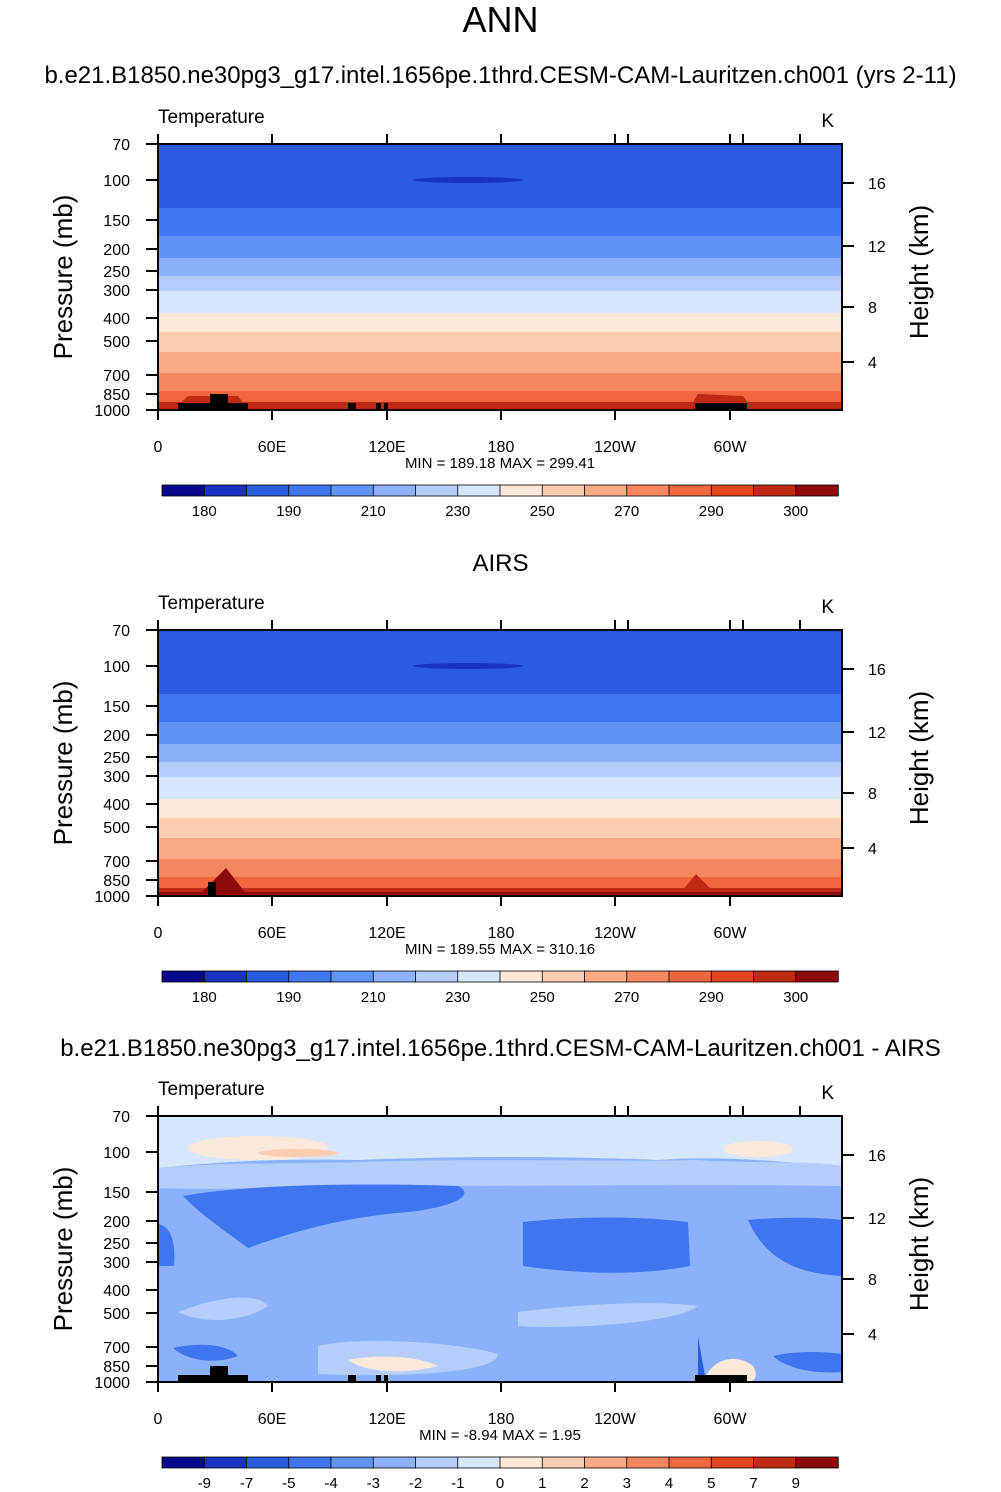  Describe the element at coordinates (795, 511) in the screenshot. I see `colorbar-label: 300` at that location.